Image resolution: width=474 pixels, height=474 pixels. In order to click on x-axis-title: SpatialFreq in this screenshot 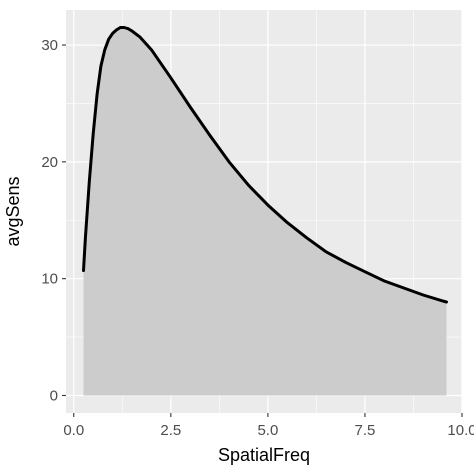, I will do `click(264, 455)`.